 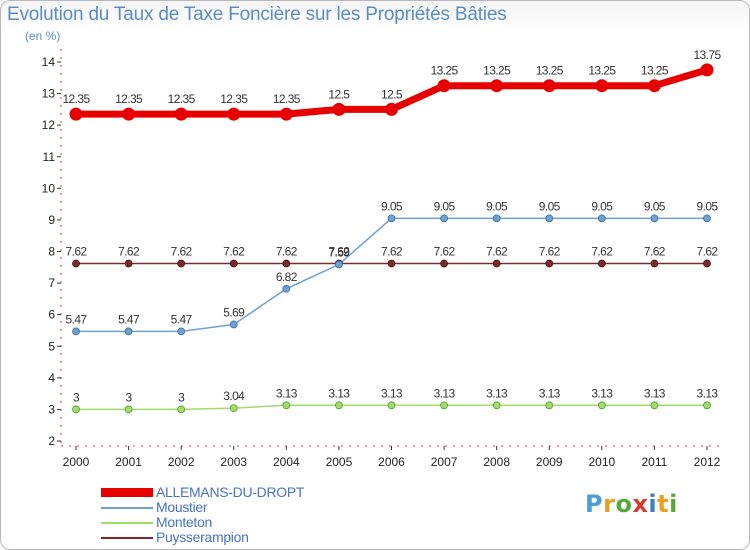 What do you see at coordinates (51, 346) in the screenshot?
I see `y-tick-label: 5` at bounding box center [51, 346].